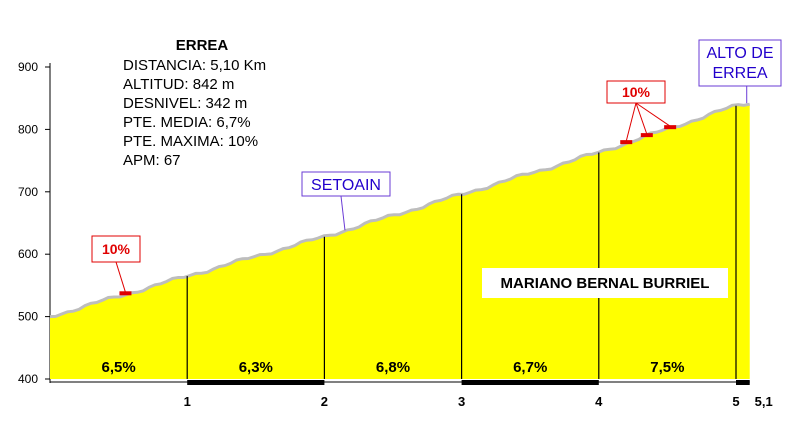 Image resolution: width=800 pixels, height=426 pixels. Describe the element at coordinates (739, 73) in the screenshot. I see `alto-label-line2: ERREA` at that location.